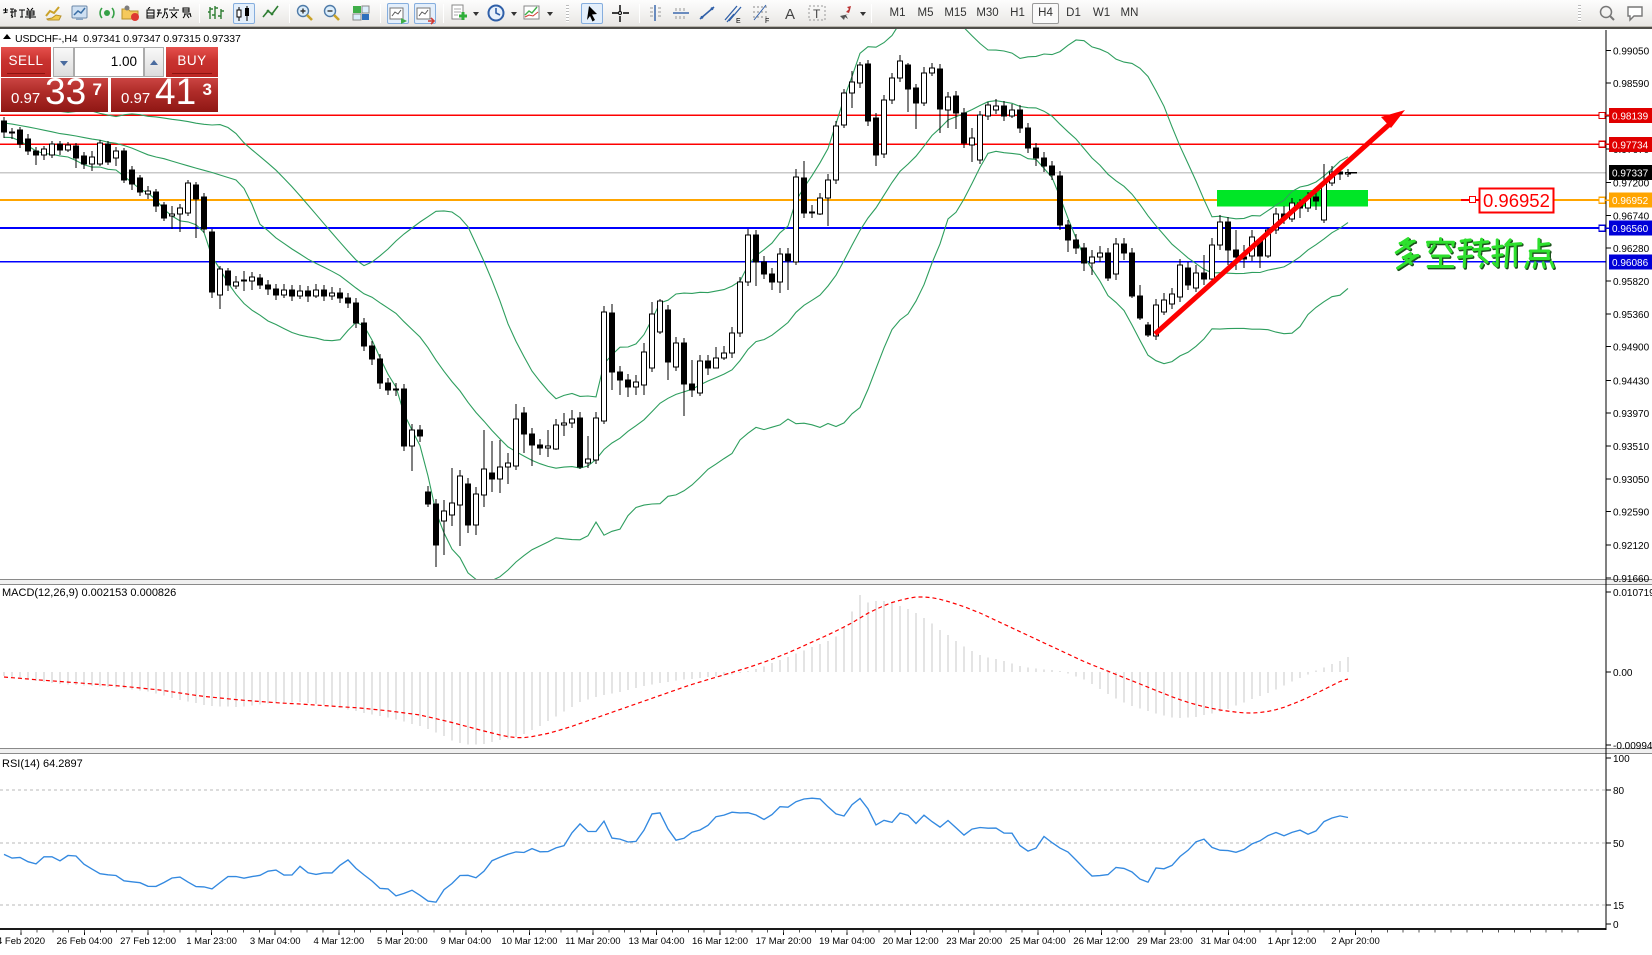 Image resolution: width=1652 pixels, height=955 pixels. I want to click on svg-text: 27 Feb 12:00, so click(148, 941).